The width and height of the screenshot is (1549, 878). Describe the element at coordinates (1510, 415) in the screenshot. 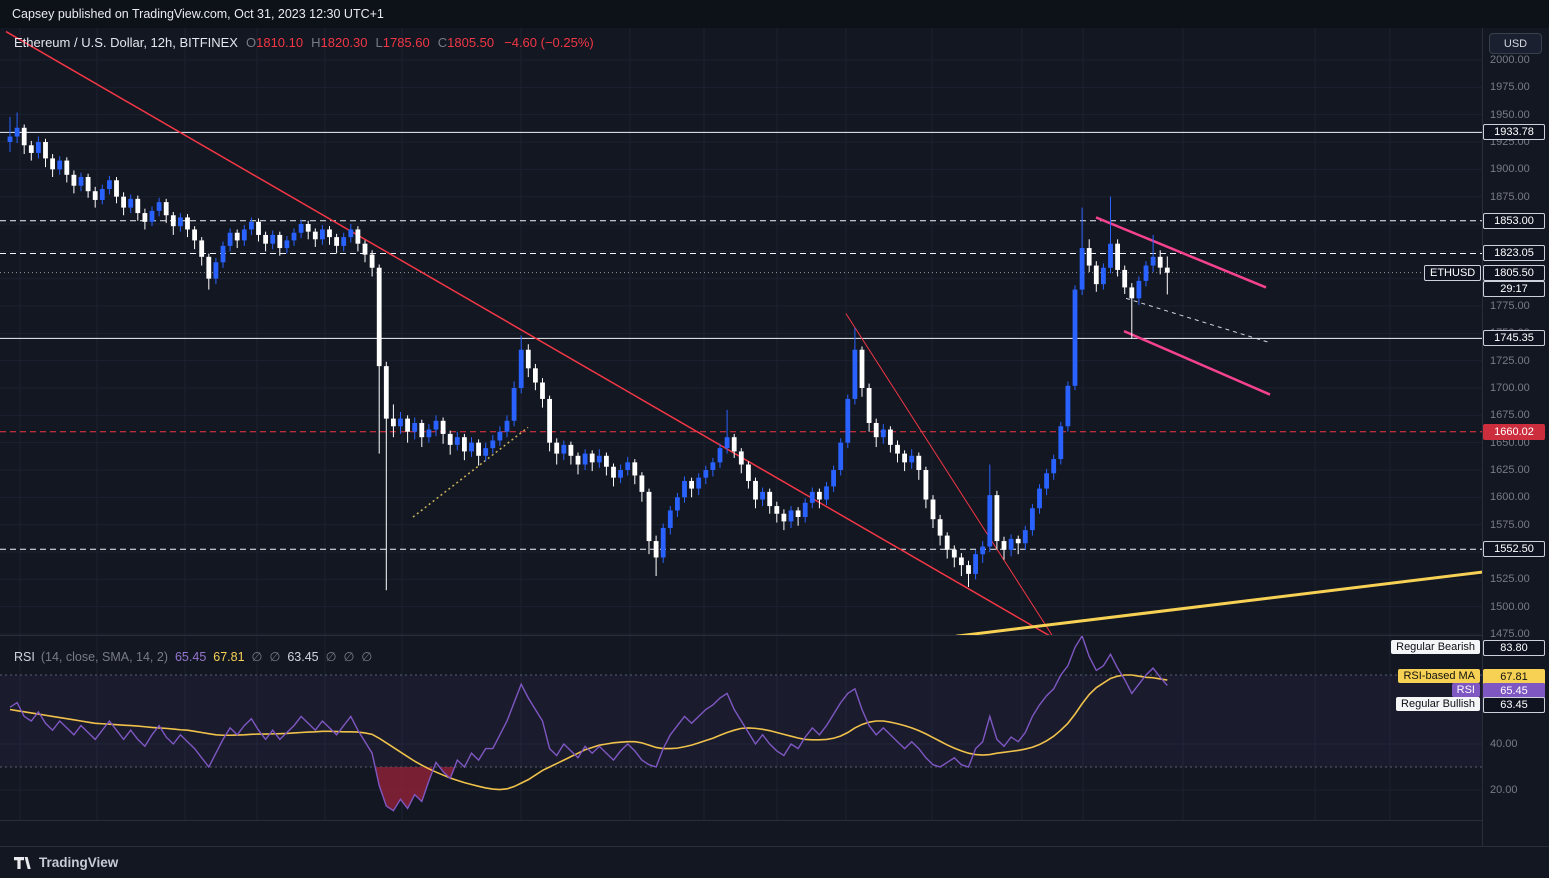

I see `price-tick-label: 1675.00` at that location.